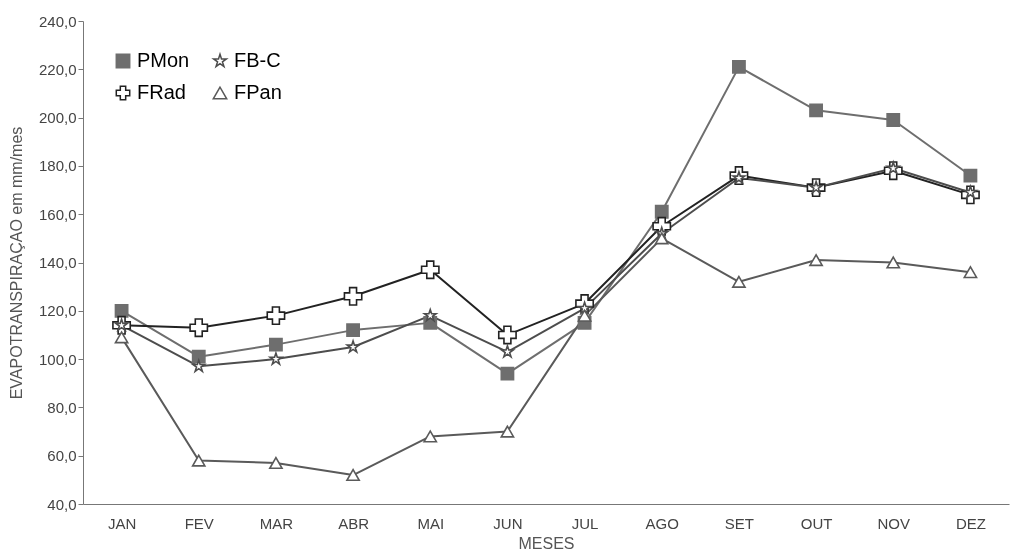 This screenshot has height=557, width=1021. I want to click on y-tick-label: 80,0, so click(62, 407).